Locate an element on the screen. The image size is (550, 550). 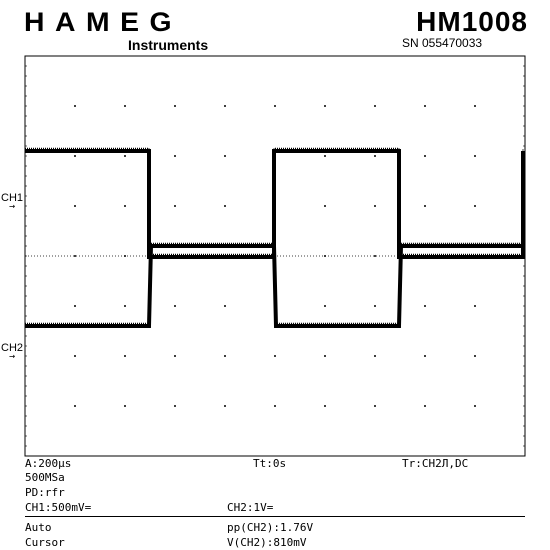
ch1-marker-arrow-icon: → is located at coordinates (12, 206).